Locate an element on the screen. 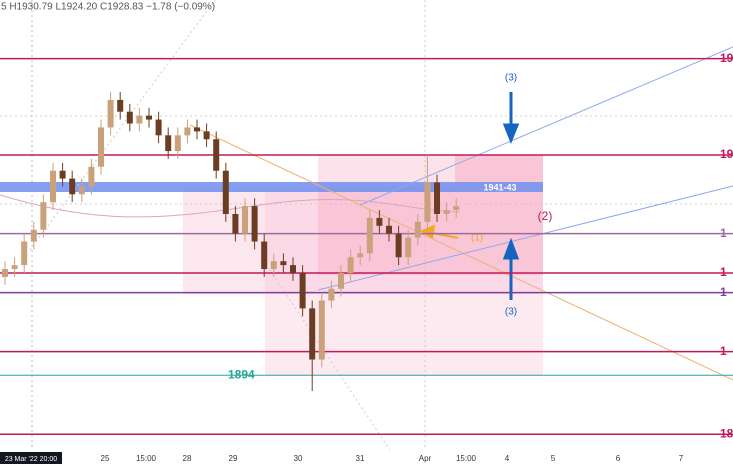 The width and height of the screenshot is (733, 465). x-tick-label: 6 is located at coordinates (618, 458).